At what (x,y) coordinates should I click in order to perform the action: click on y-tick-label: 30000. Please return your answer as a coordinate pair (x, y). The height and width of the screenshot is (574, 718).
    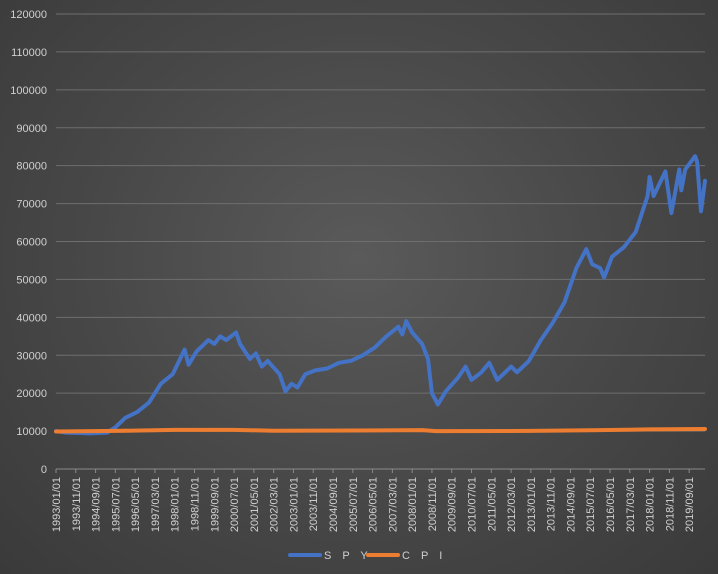
    Looking at the image, I should click on (31, 356).